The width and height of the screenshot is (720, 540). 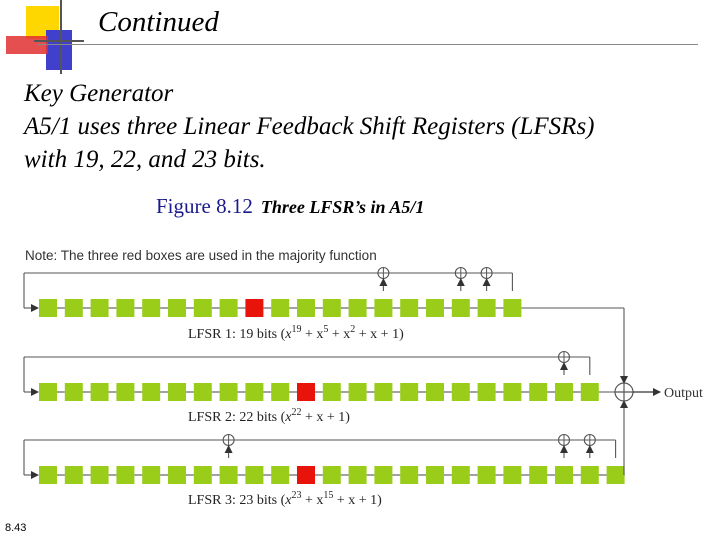 I want to click on figure-number: Figure 8.12, so click(x=204, y=206).